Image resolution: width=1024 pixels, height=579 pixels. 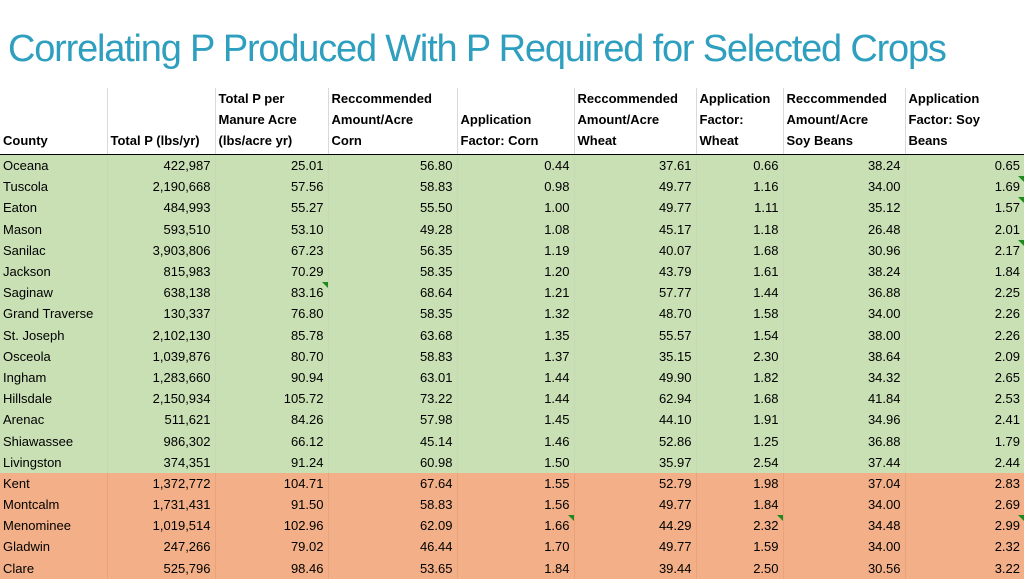 I want to click on cell-factor-wheat: 1.58, so click(x=739, y=314).